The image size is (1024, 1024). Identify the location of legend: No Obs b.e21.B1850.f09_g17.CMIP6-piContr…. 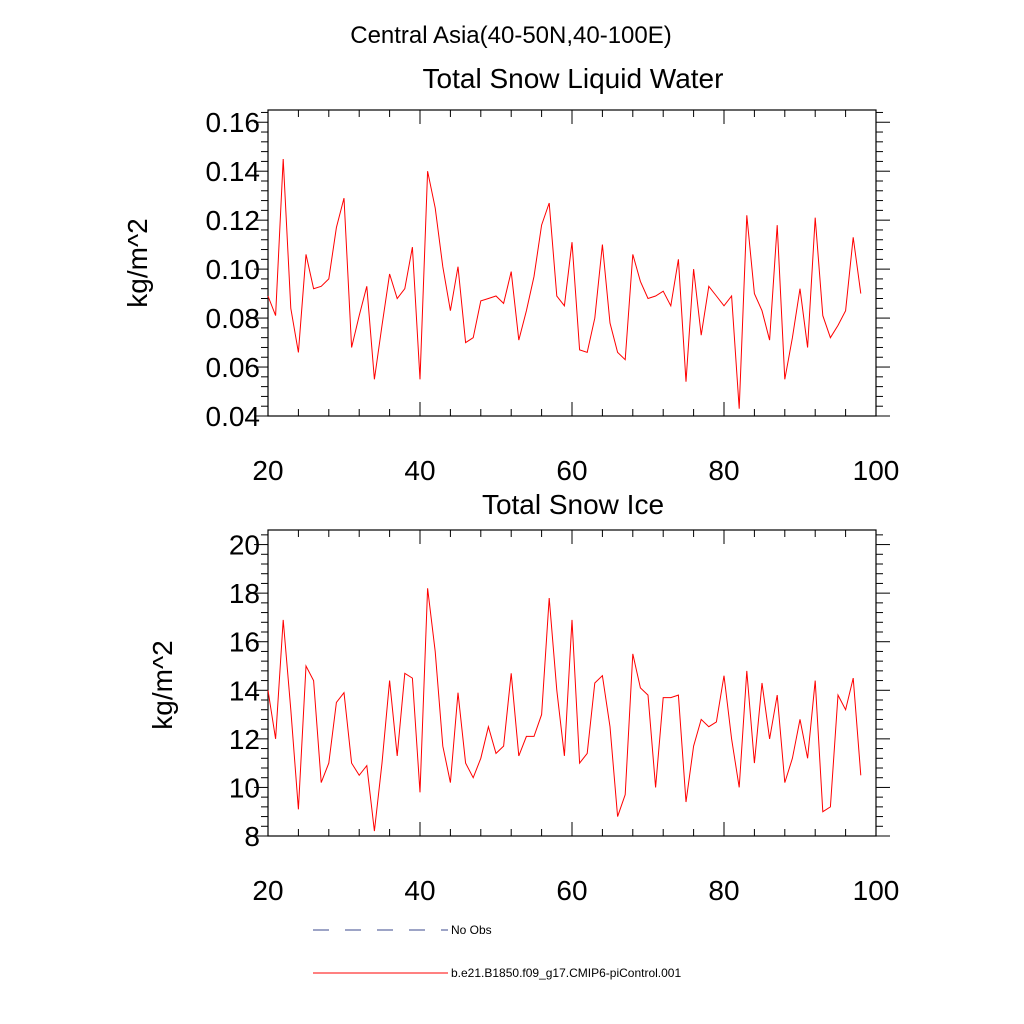
(497, 951).